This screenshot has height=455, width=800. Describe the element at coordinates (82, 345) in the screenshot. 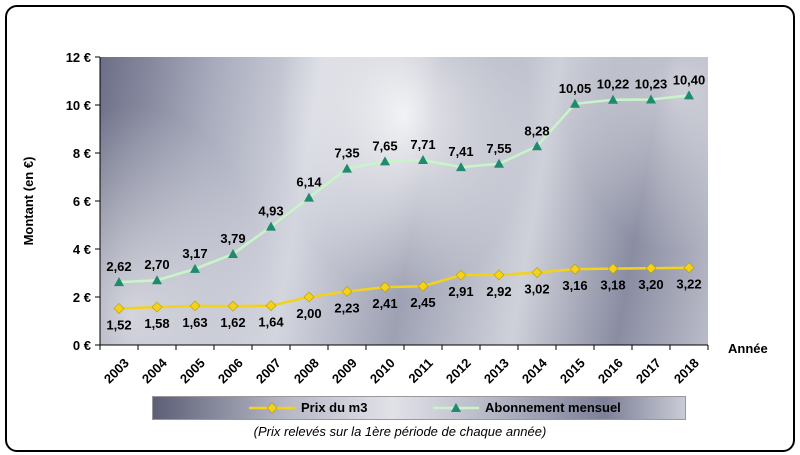

I see `y-tick-label: 0 €` at that location.